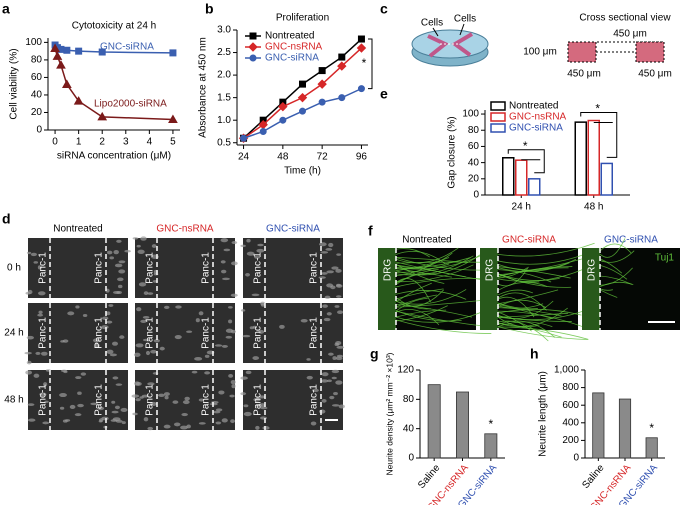 The image size is (685, 505). Describe the element at coordinates (33, 42) in the screenshot. I see `y-tick-label: 100` at that location.